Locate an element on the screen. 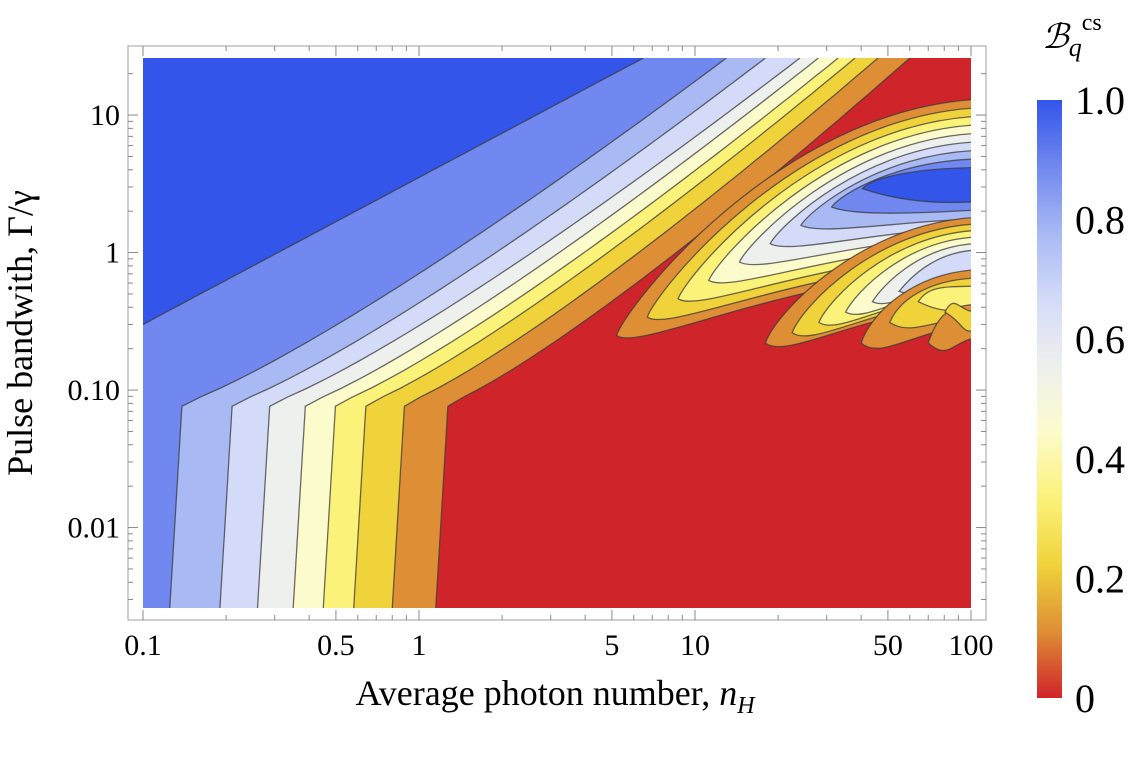  x-axis-label: Average photon number, nH is located at coordinates (555, 696).